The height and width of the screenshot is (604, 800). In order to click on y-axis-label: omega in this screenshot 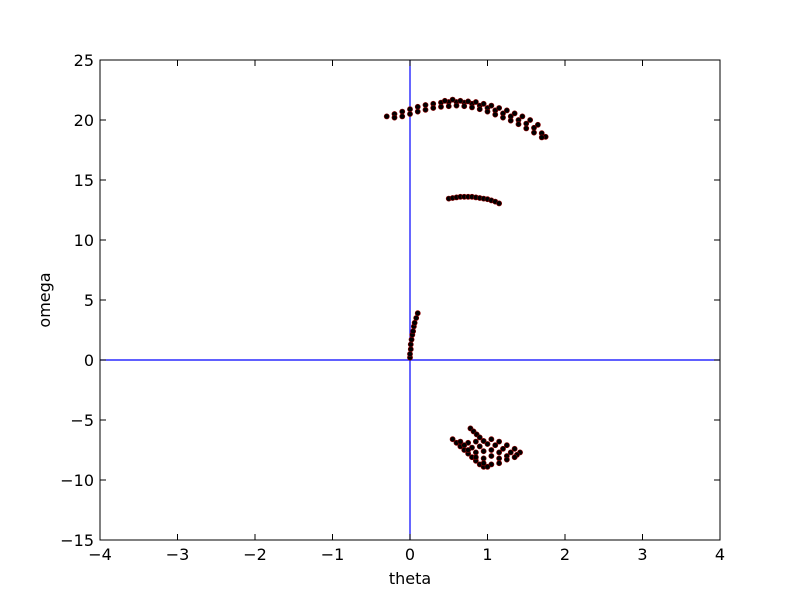, I will do `click(44, 299)`.